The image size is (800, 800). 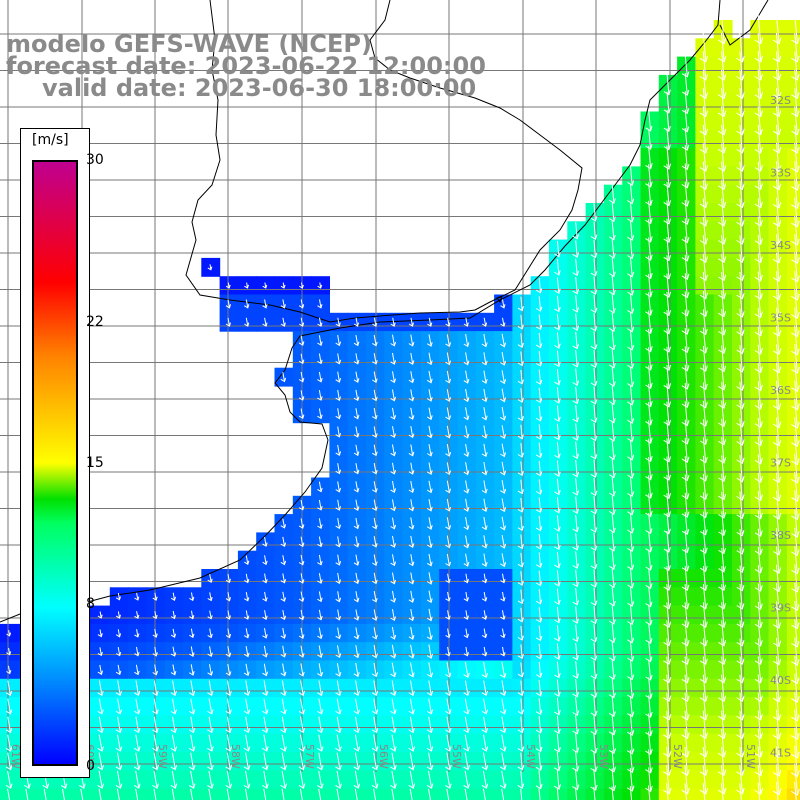 What do you see at coordinates (780, 390) in the screenshot?
I see `lat-label: 36S` at bounding box center [780, 390].